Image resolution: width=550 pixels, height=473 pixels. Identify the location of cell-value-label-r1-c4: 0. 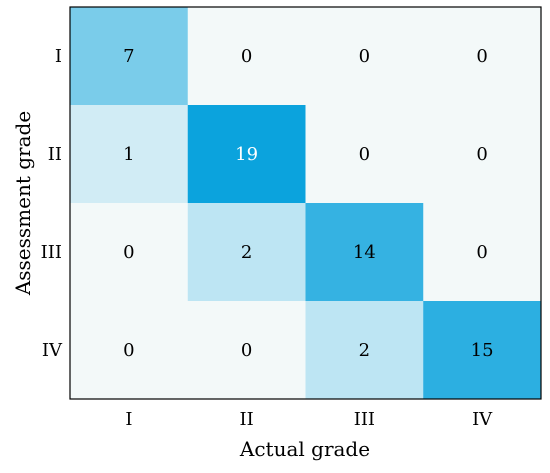
(481, 56).